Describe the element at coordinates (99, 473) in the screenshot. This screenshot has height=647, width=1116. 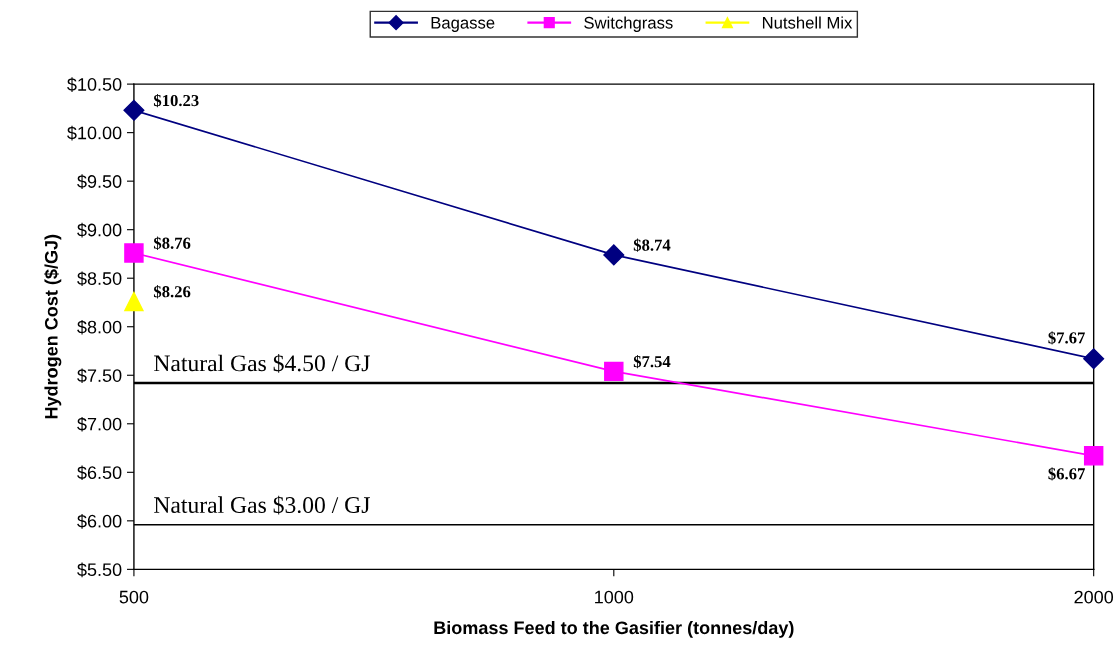
I see `y-tick-label: $6.50` at that location.